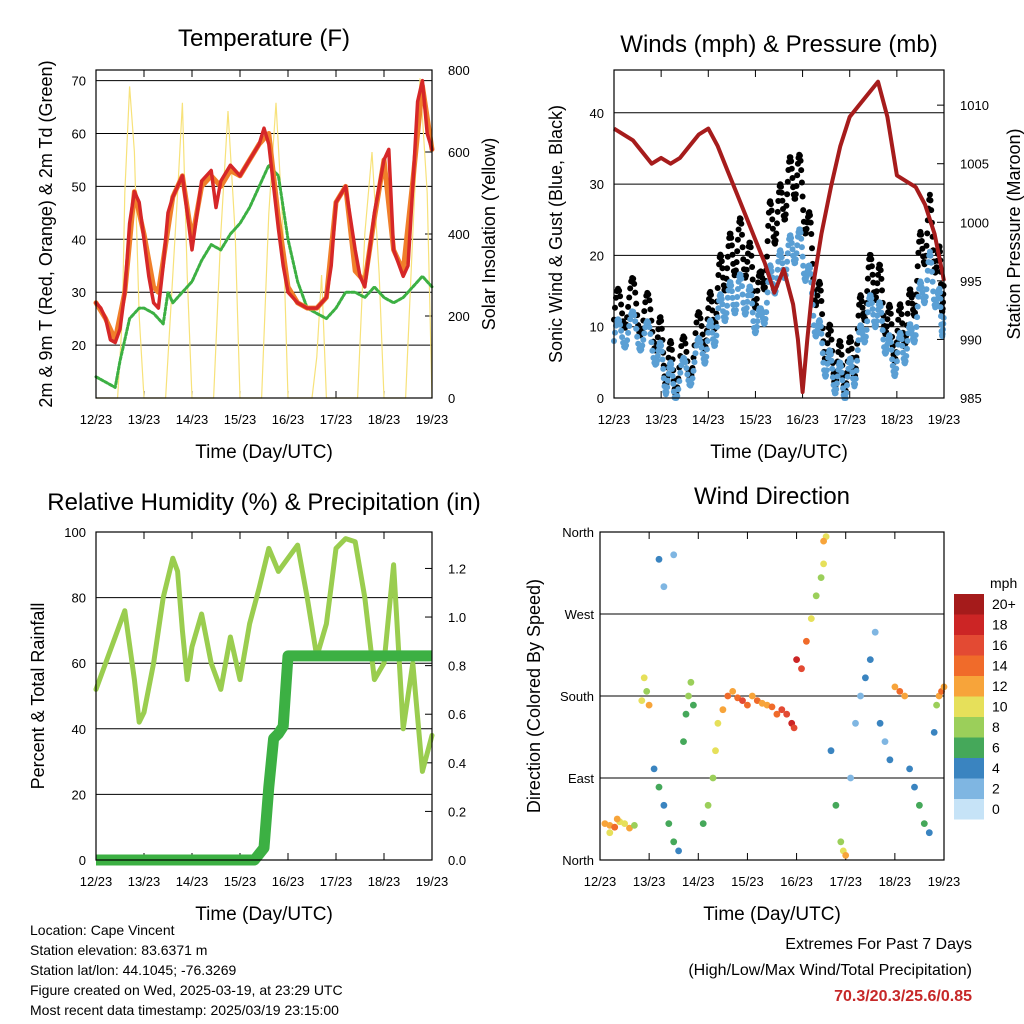  What do you see at coordinates (747, 881) in the screenshot?
I see `x-tick-label: 15/23` at bounding box center [747, 881].